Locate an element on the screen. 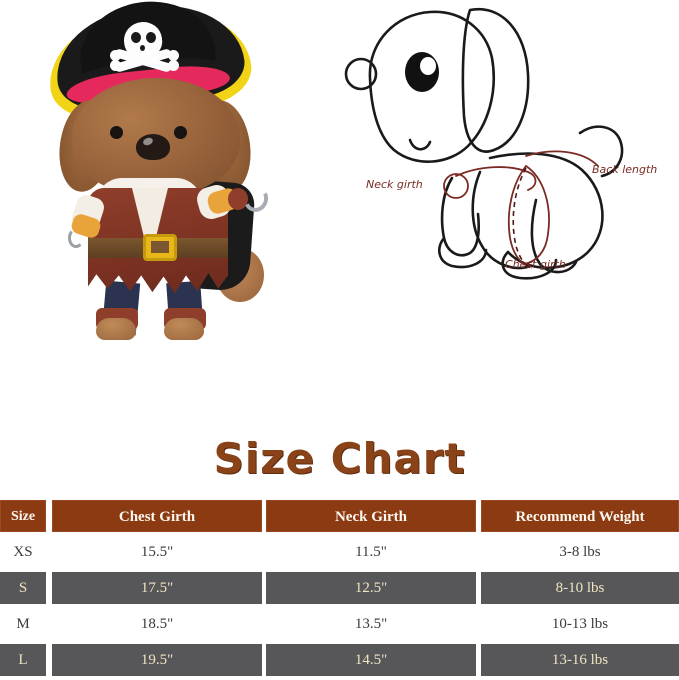 The width and height of the screenshot is (679, 680). chest-girth-label: Chest girth is located at coordinates (535, 264).